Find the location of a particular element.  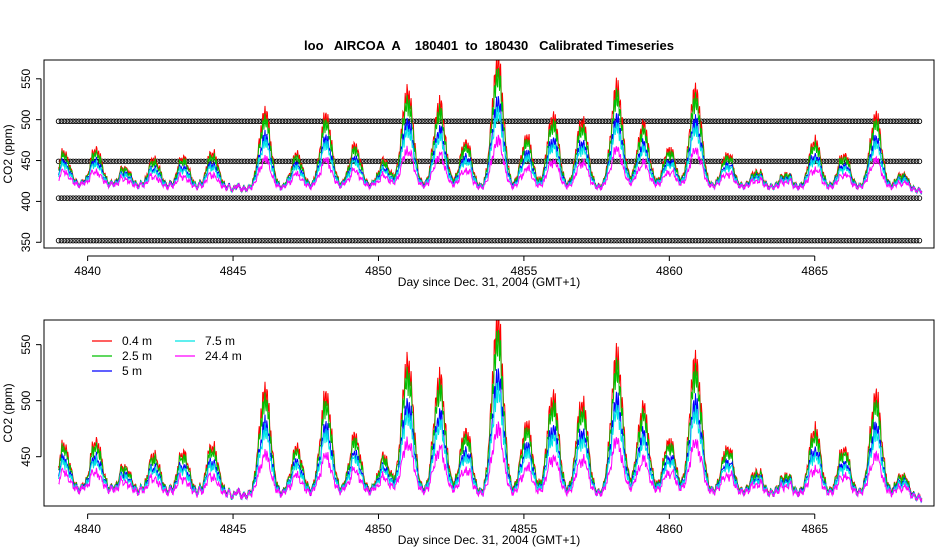

legend-label: 5 m is located at coordinates (132, 371).